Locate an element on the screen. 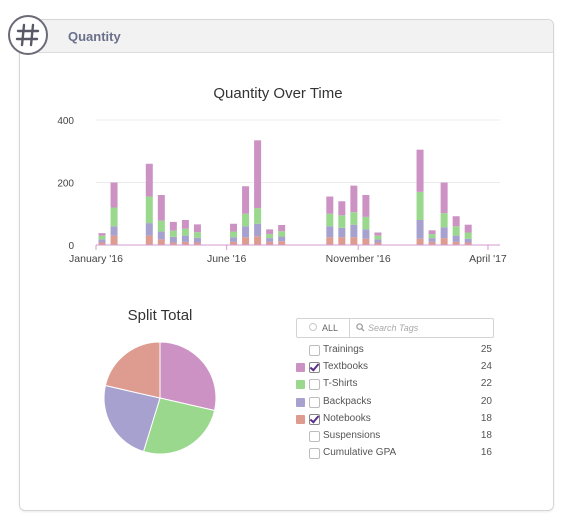  tag-filter-bar: ALL is located at coordinates (395, 328).